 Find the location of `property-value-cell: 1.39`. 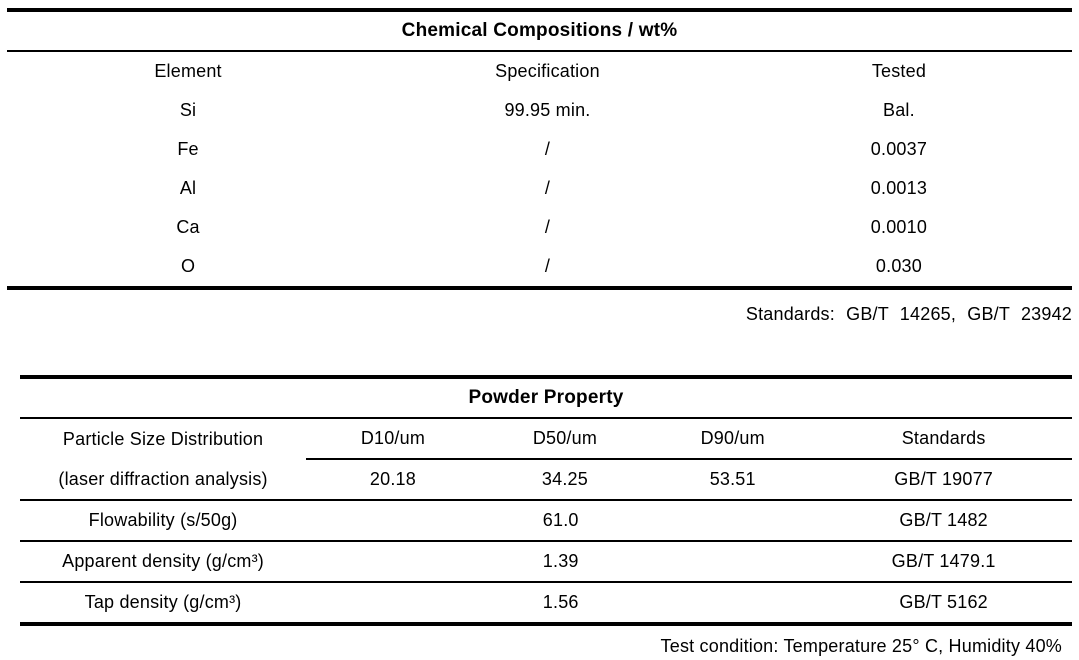

property-value-cell: 1.39 is located at coordinates (561, 562).